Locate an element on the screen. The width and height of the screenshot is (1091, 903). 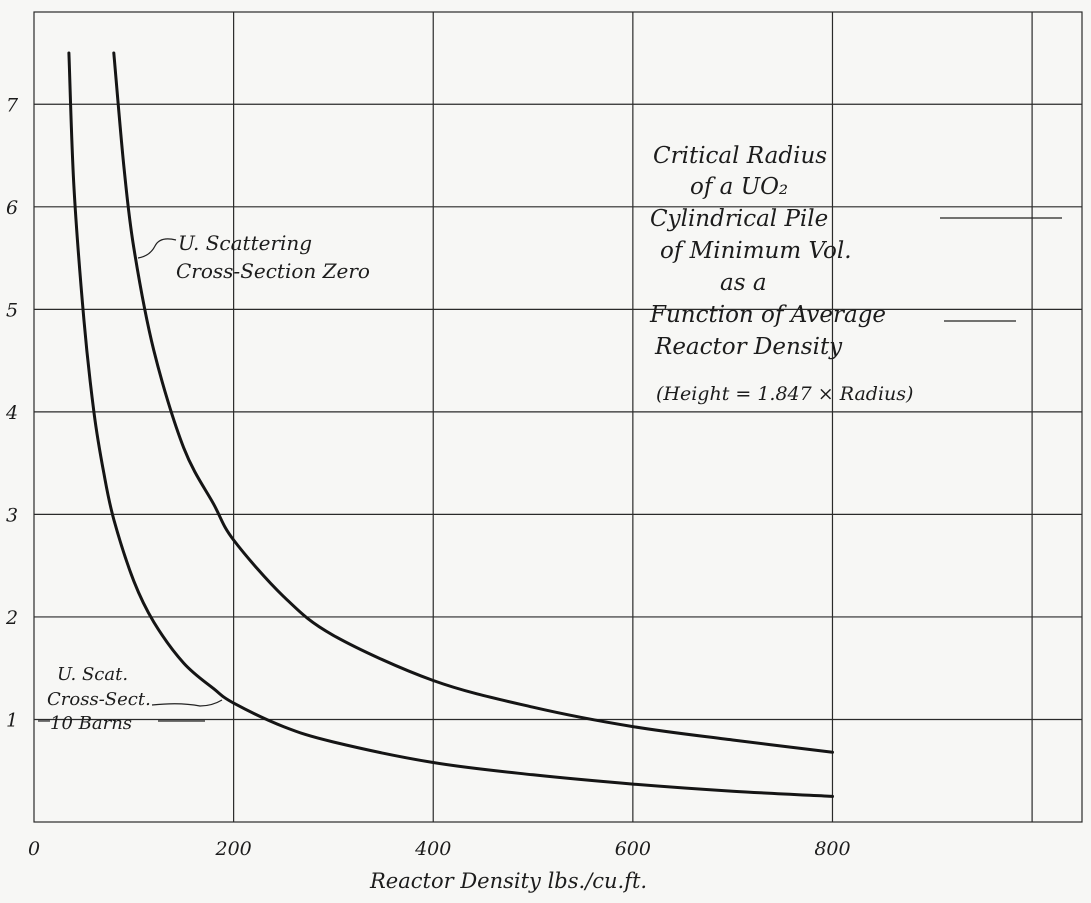
x-tick-labels: 0 200 400 600 800 is located at coordinates (439, 849).